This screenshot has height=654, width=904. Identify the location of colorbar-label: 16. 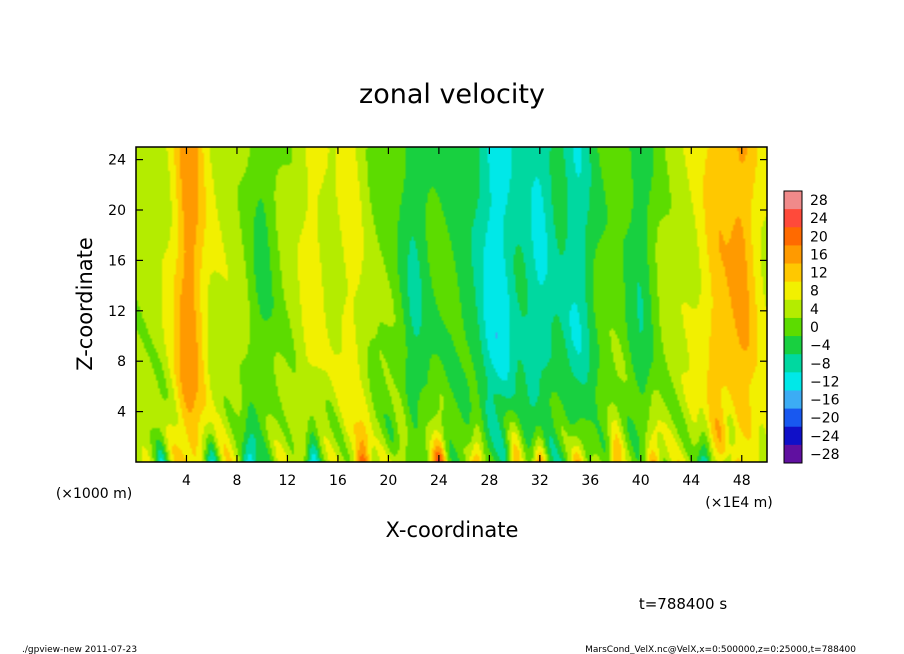
(819, 255).